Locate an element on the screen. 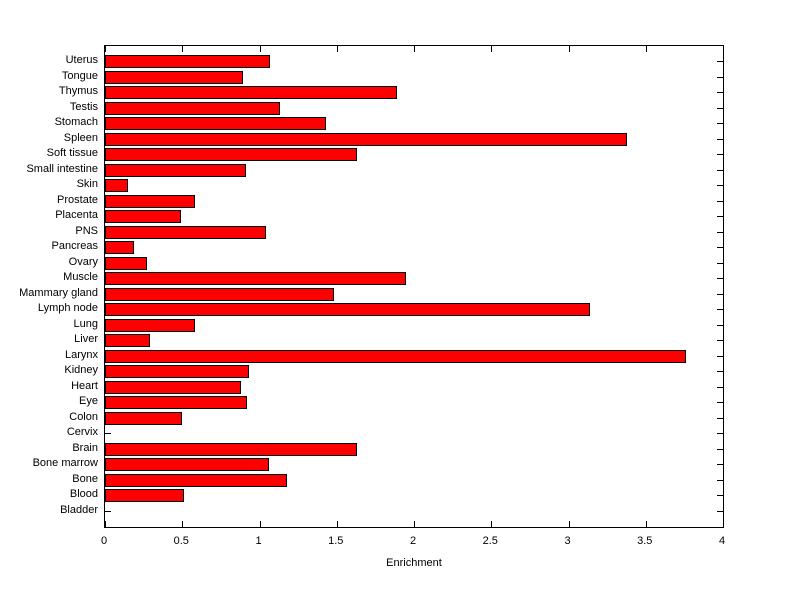 The width and height of the screenshot is (800, 599). y-tick-label: Bone marrow is located at coordinates (65, 463).